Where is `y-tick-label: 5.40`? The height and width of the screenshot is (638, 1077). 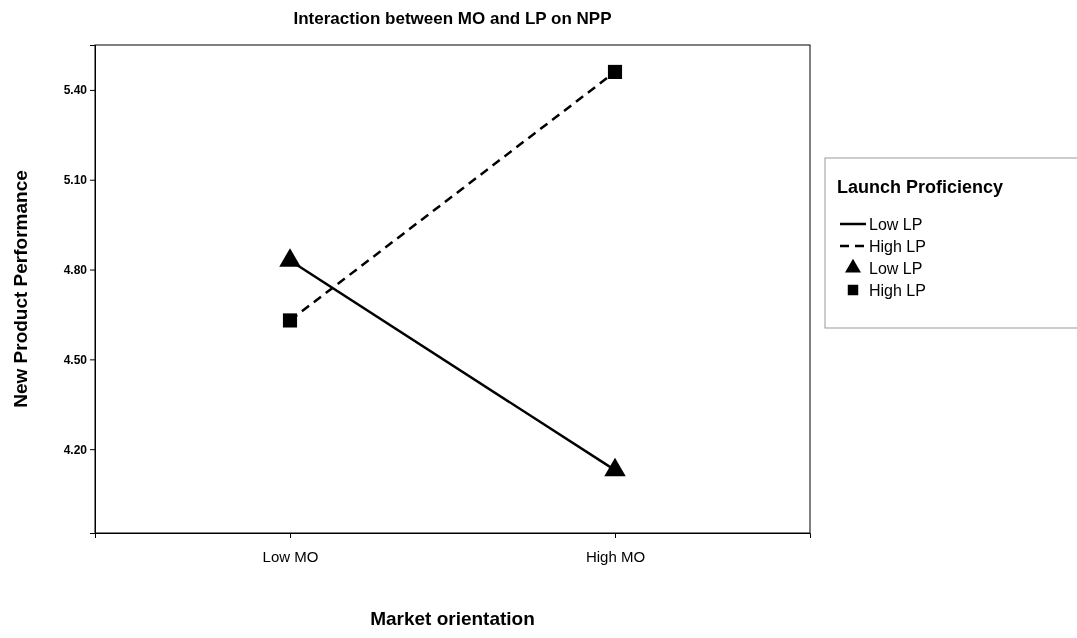 y-tick-label: 5.40 is located at coordinates (75, 90).